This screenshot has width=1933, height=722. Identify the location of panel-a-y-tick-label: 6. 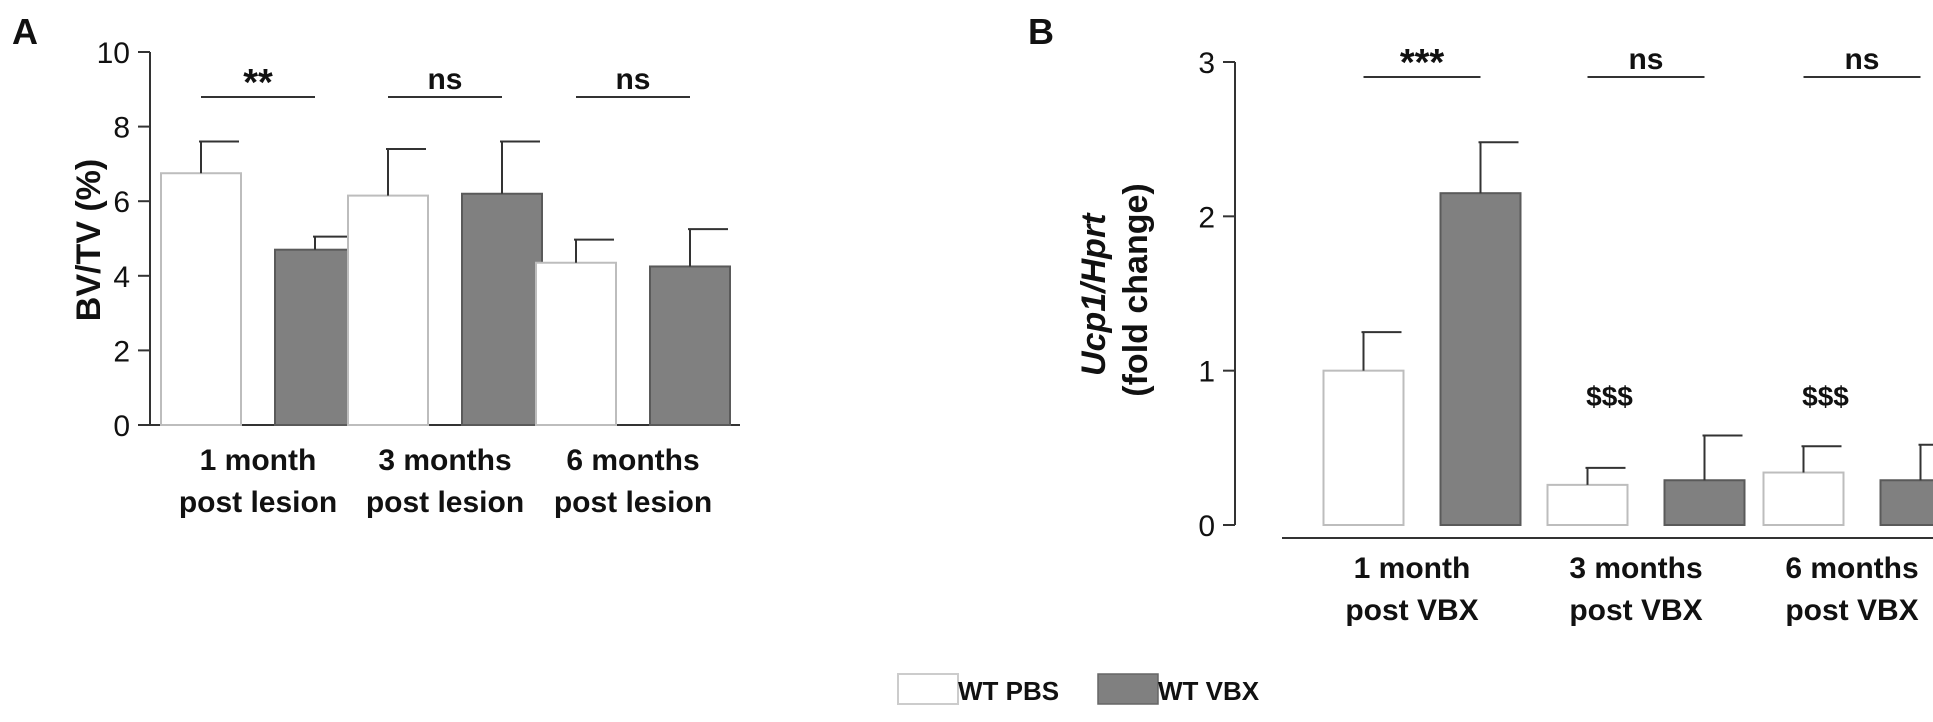
(121, 202).